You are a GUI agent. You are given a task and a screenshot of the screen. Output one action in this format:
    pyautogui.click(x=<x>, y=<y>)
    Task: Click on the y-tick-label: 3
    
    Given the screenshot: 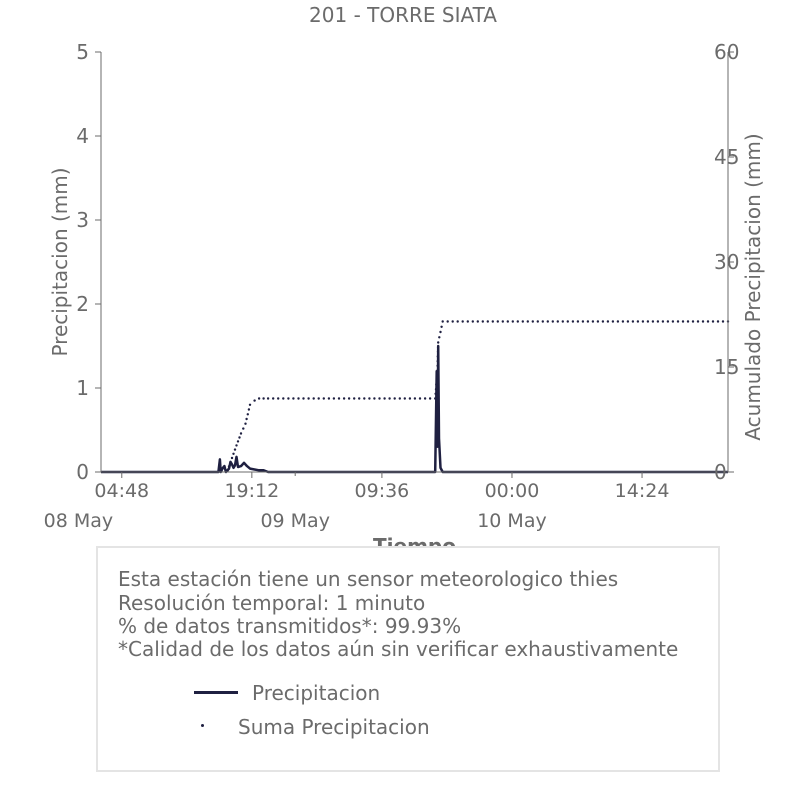 What is the action you would take?
    pyautogui.click(x=82, y=220)
    